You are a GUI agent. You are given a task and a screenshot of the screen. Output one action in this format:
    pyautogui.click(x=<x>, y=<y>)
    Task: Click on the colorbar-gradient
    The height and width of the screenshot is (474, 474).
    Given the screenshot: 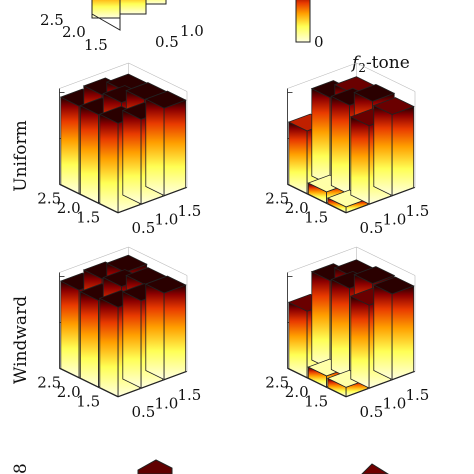 What is the action you would take?
    pyautogui.click(x=303, y=21)
    